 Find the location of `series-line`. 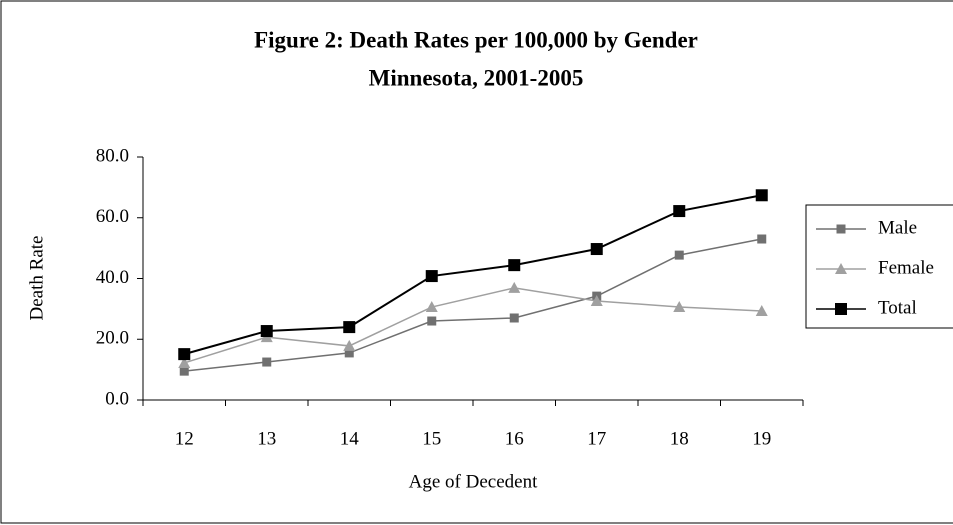

series-line is located at coordinates (473, 325).